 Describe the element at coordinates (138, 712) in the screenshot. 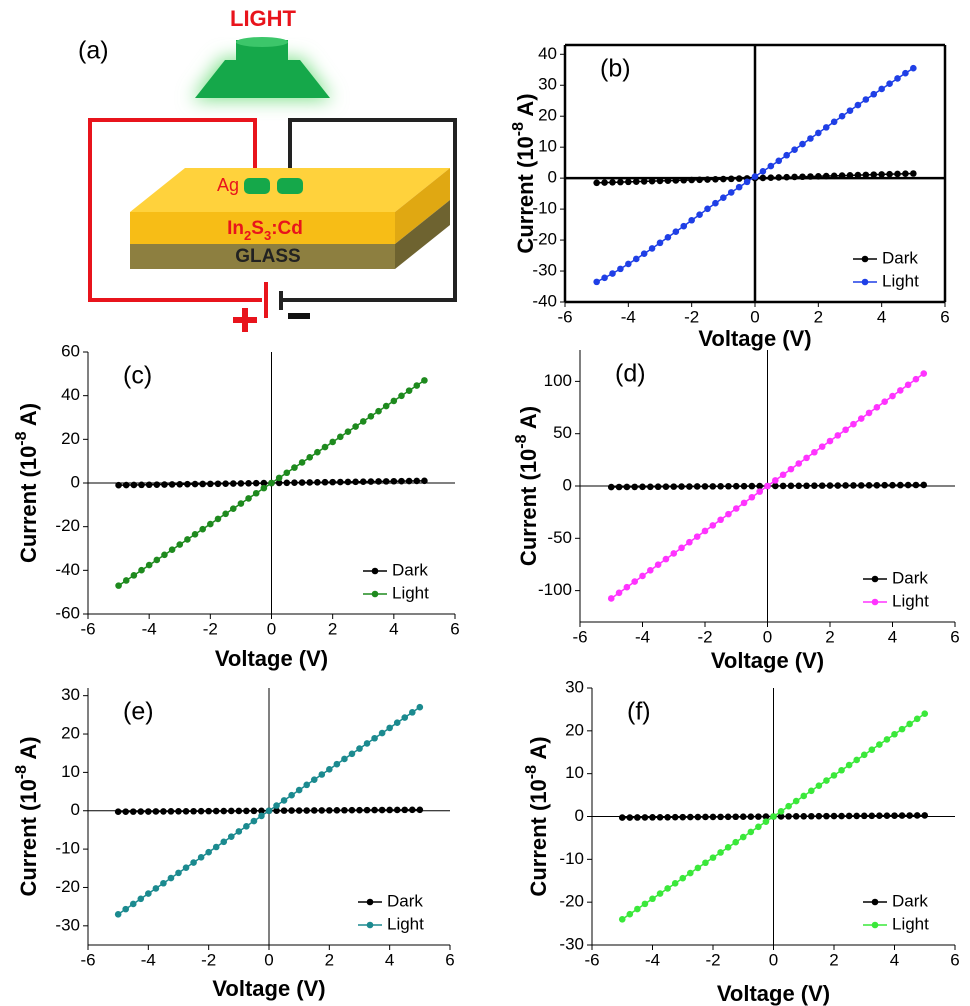

I see `panel-label: (e)` at that location.